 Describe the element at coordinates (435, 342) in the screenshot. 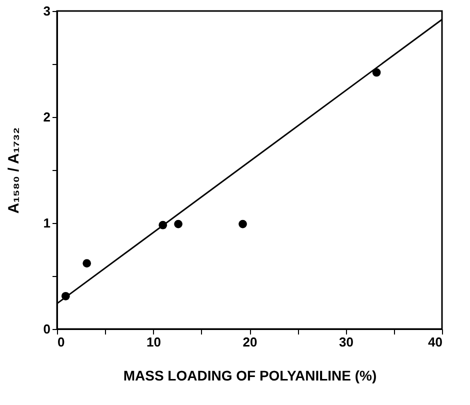

I see `x-tick-label: 40` at that location.